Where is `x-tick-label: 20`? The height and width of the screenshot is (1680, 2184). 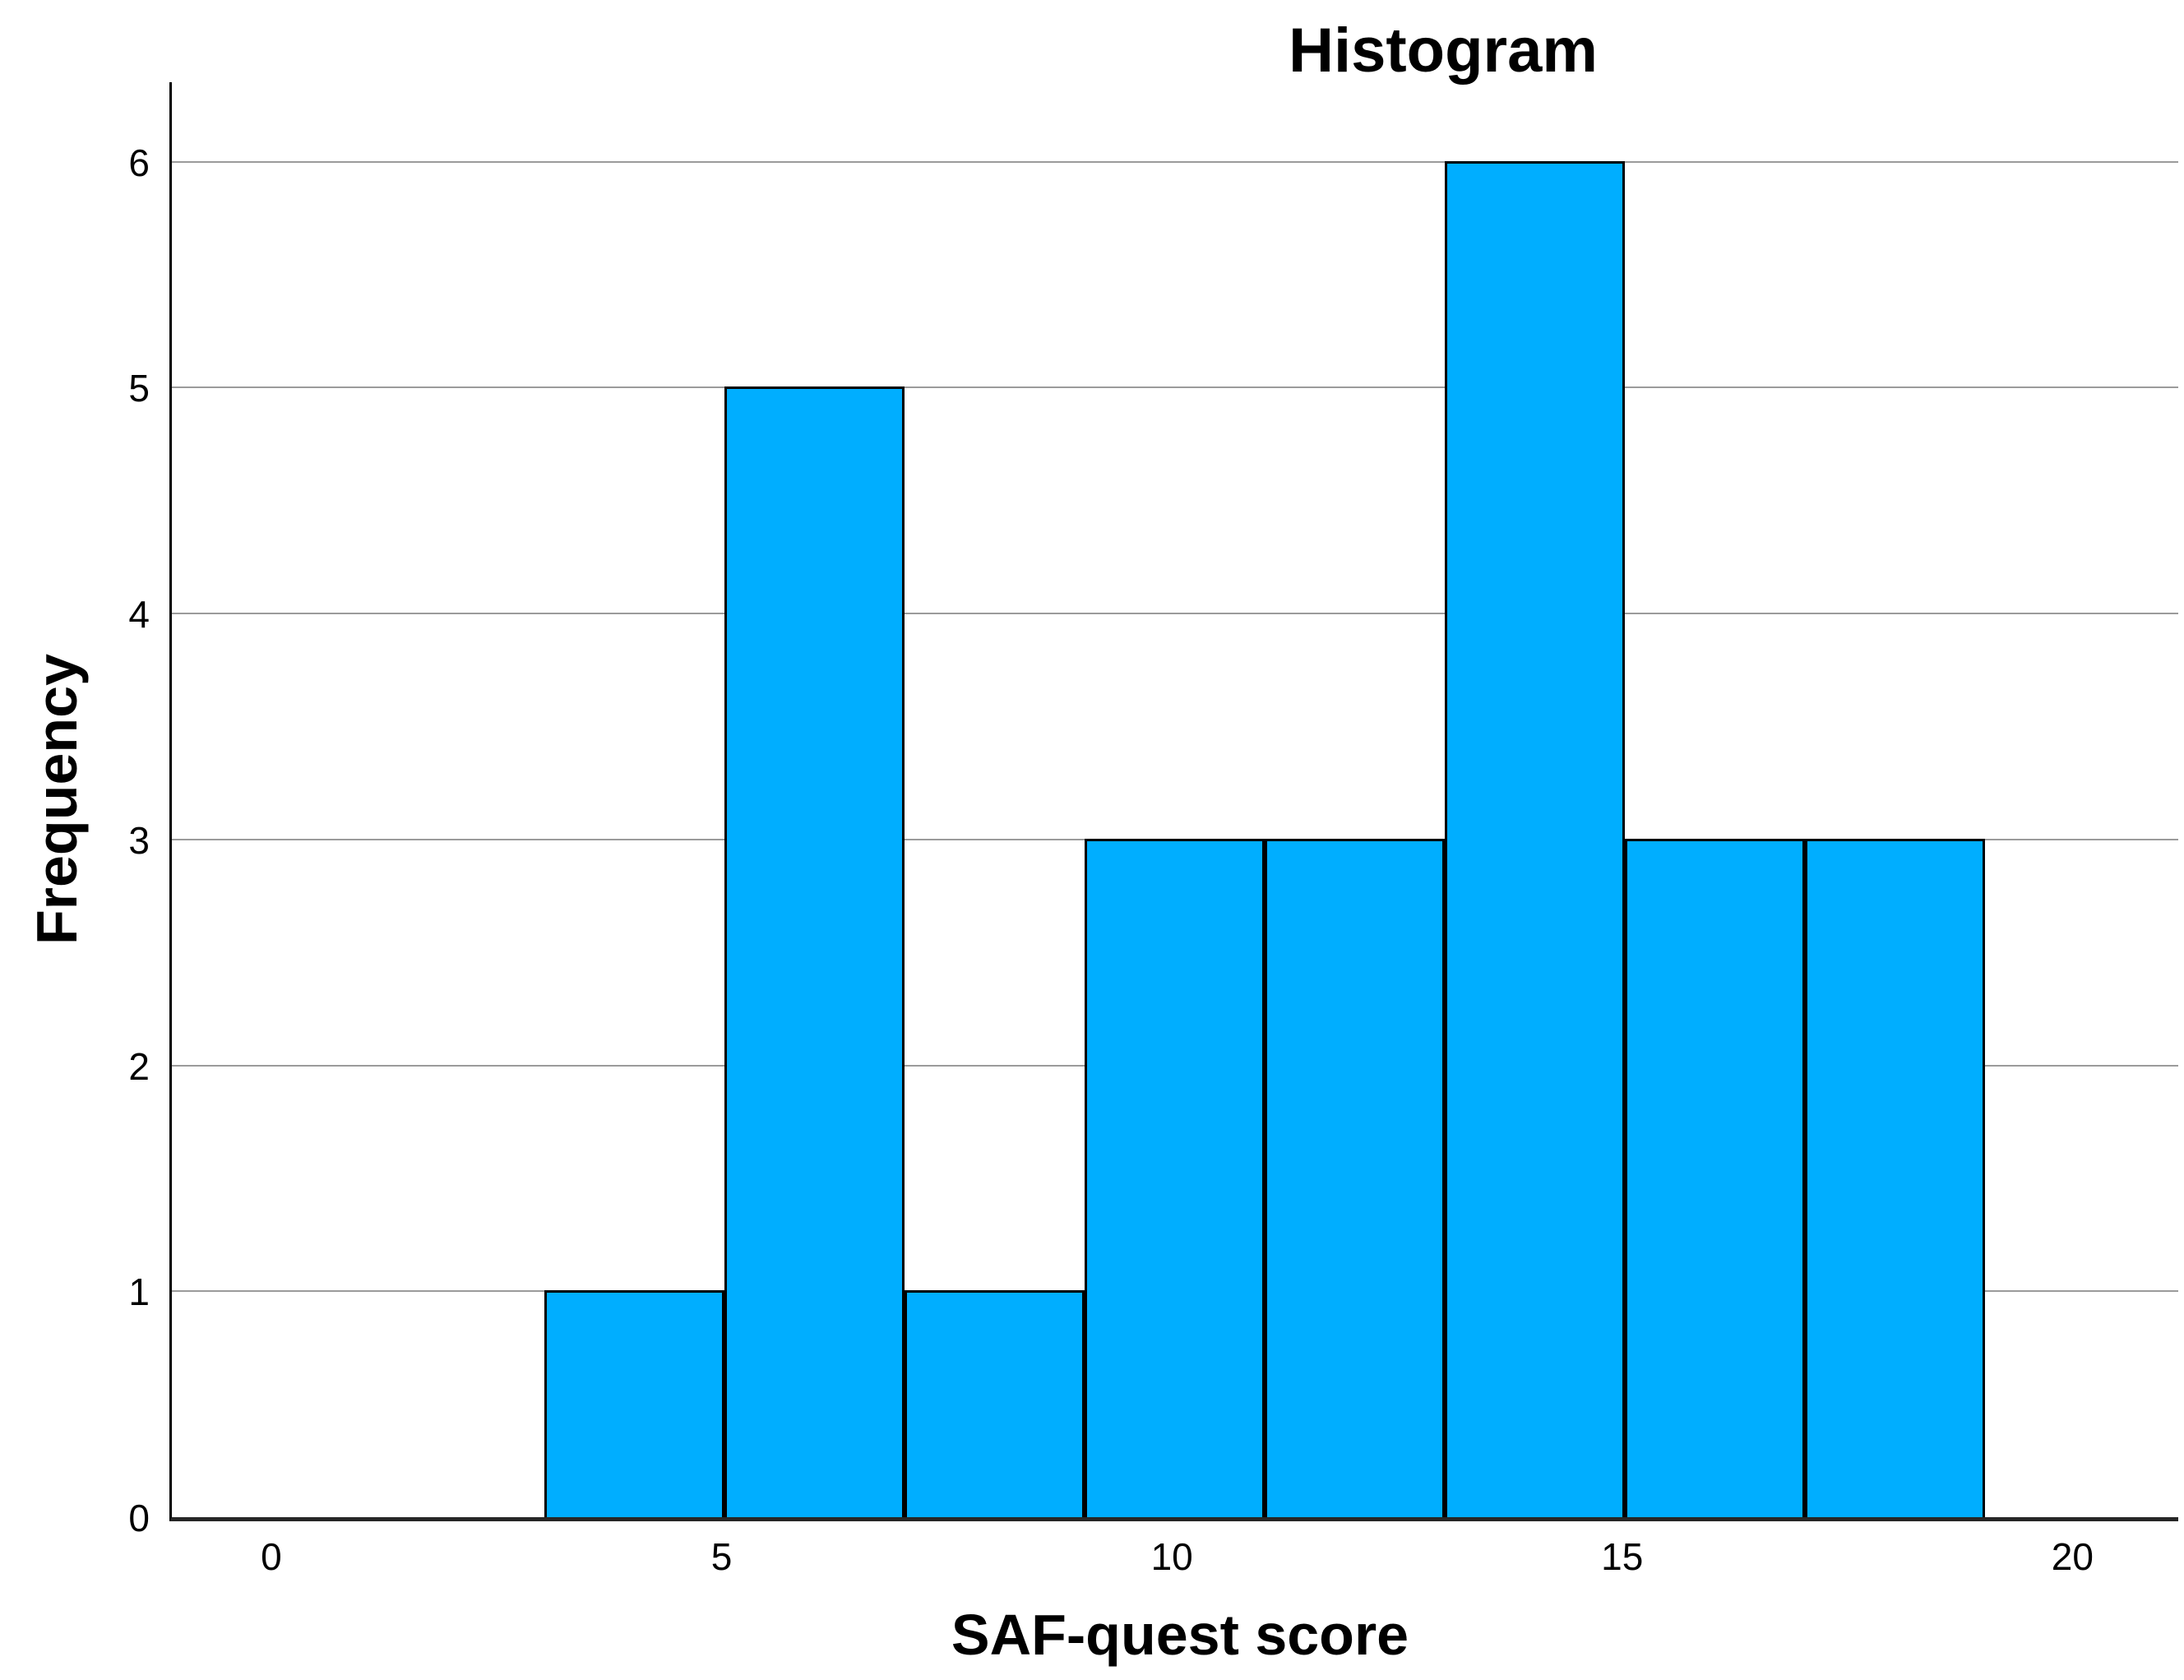
x-tick-label: 20 is located at coordinates (2072, 1556).